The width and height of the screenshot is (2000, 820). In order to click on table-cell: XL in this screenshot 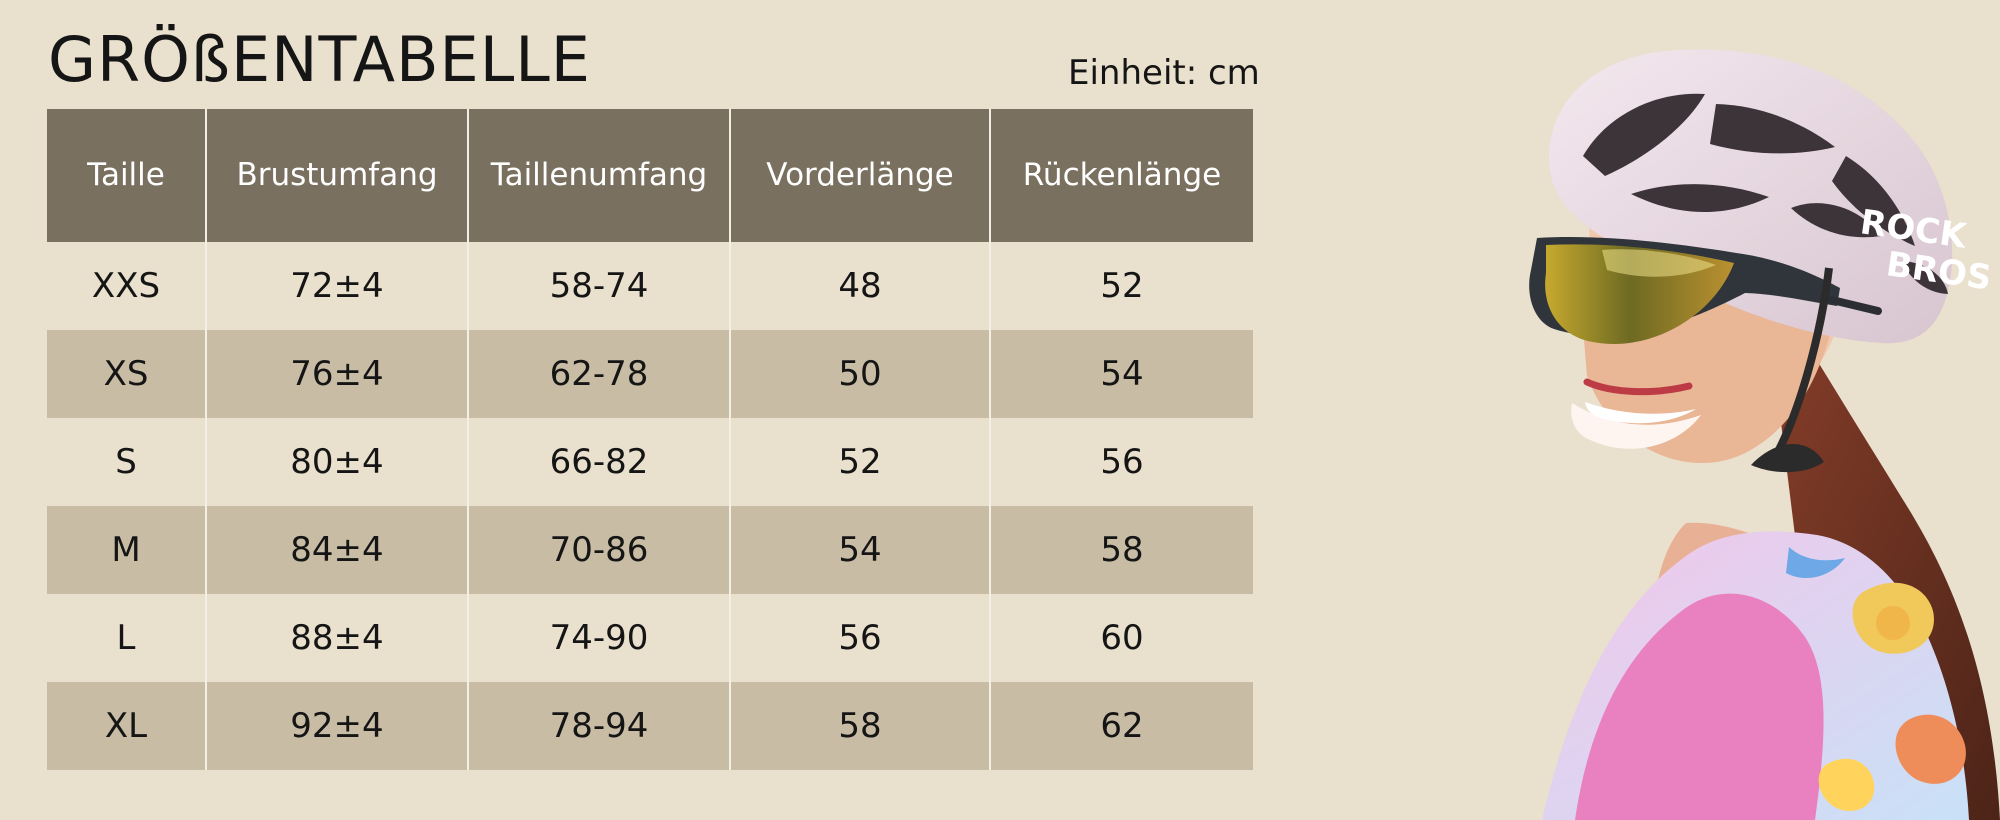, I will do `click(126, 726)`.